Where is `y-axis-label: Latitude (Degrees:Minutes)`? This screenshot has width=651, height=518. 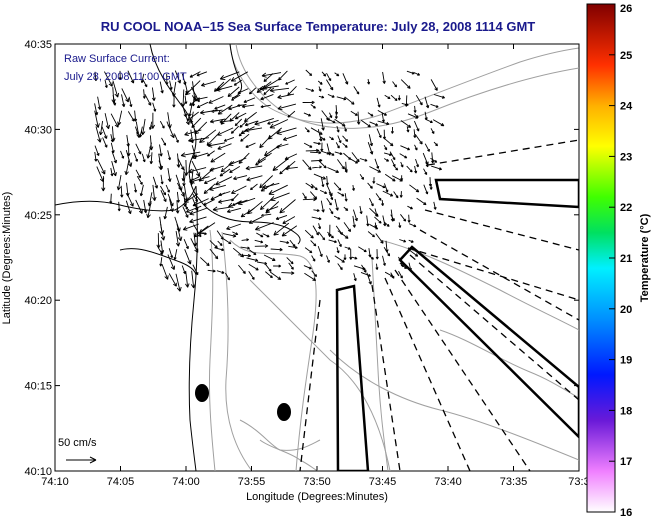
y-axis-label: Latitude (Degrees:Minutes) is located at coordinates (7, 258).